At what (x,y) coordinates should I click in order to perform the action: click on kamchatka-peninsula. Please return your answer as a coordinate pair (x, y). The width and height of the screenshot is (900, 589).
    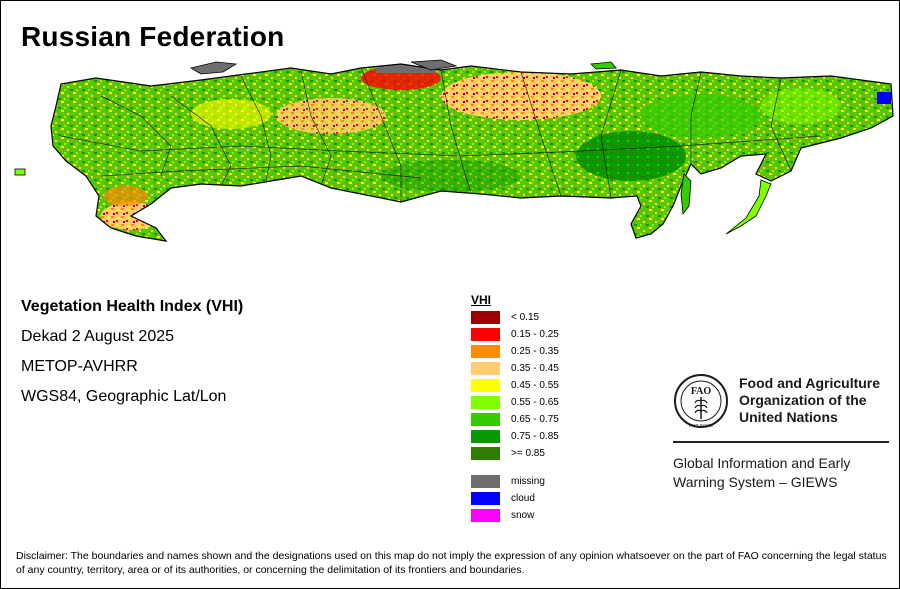
    Looking at the image, I should click on (748, 207).